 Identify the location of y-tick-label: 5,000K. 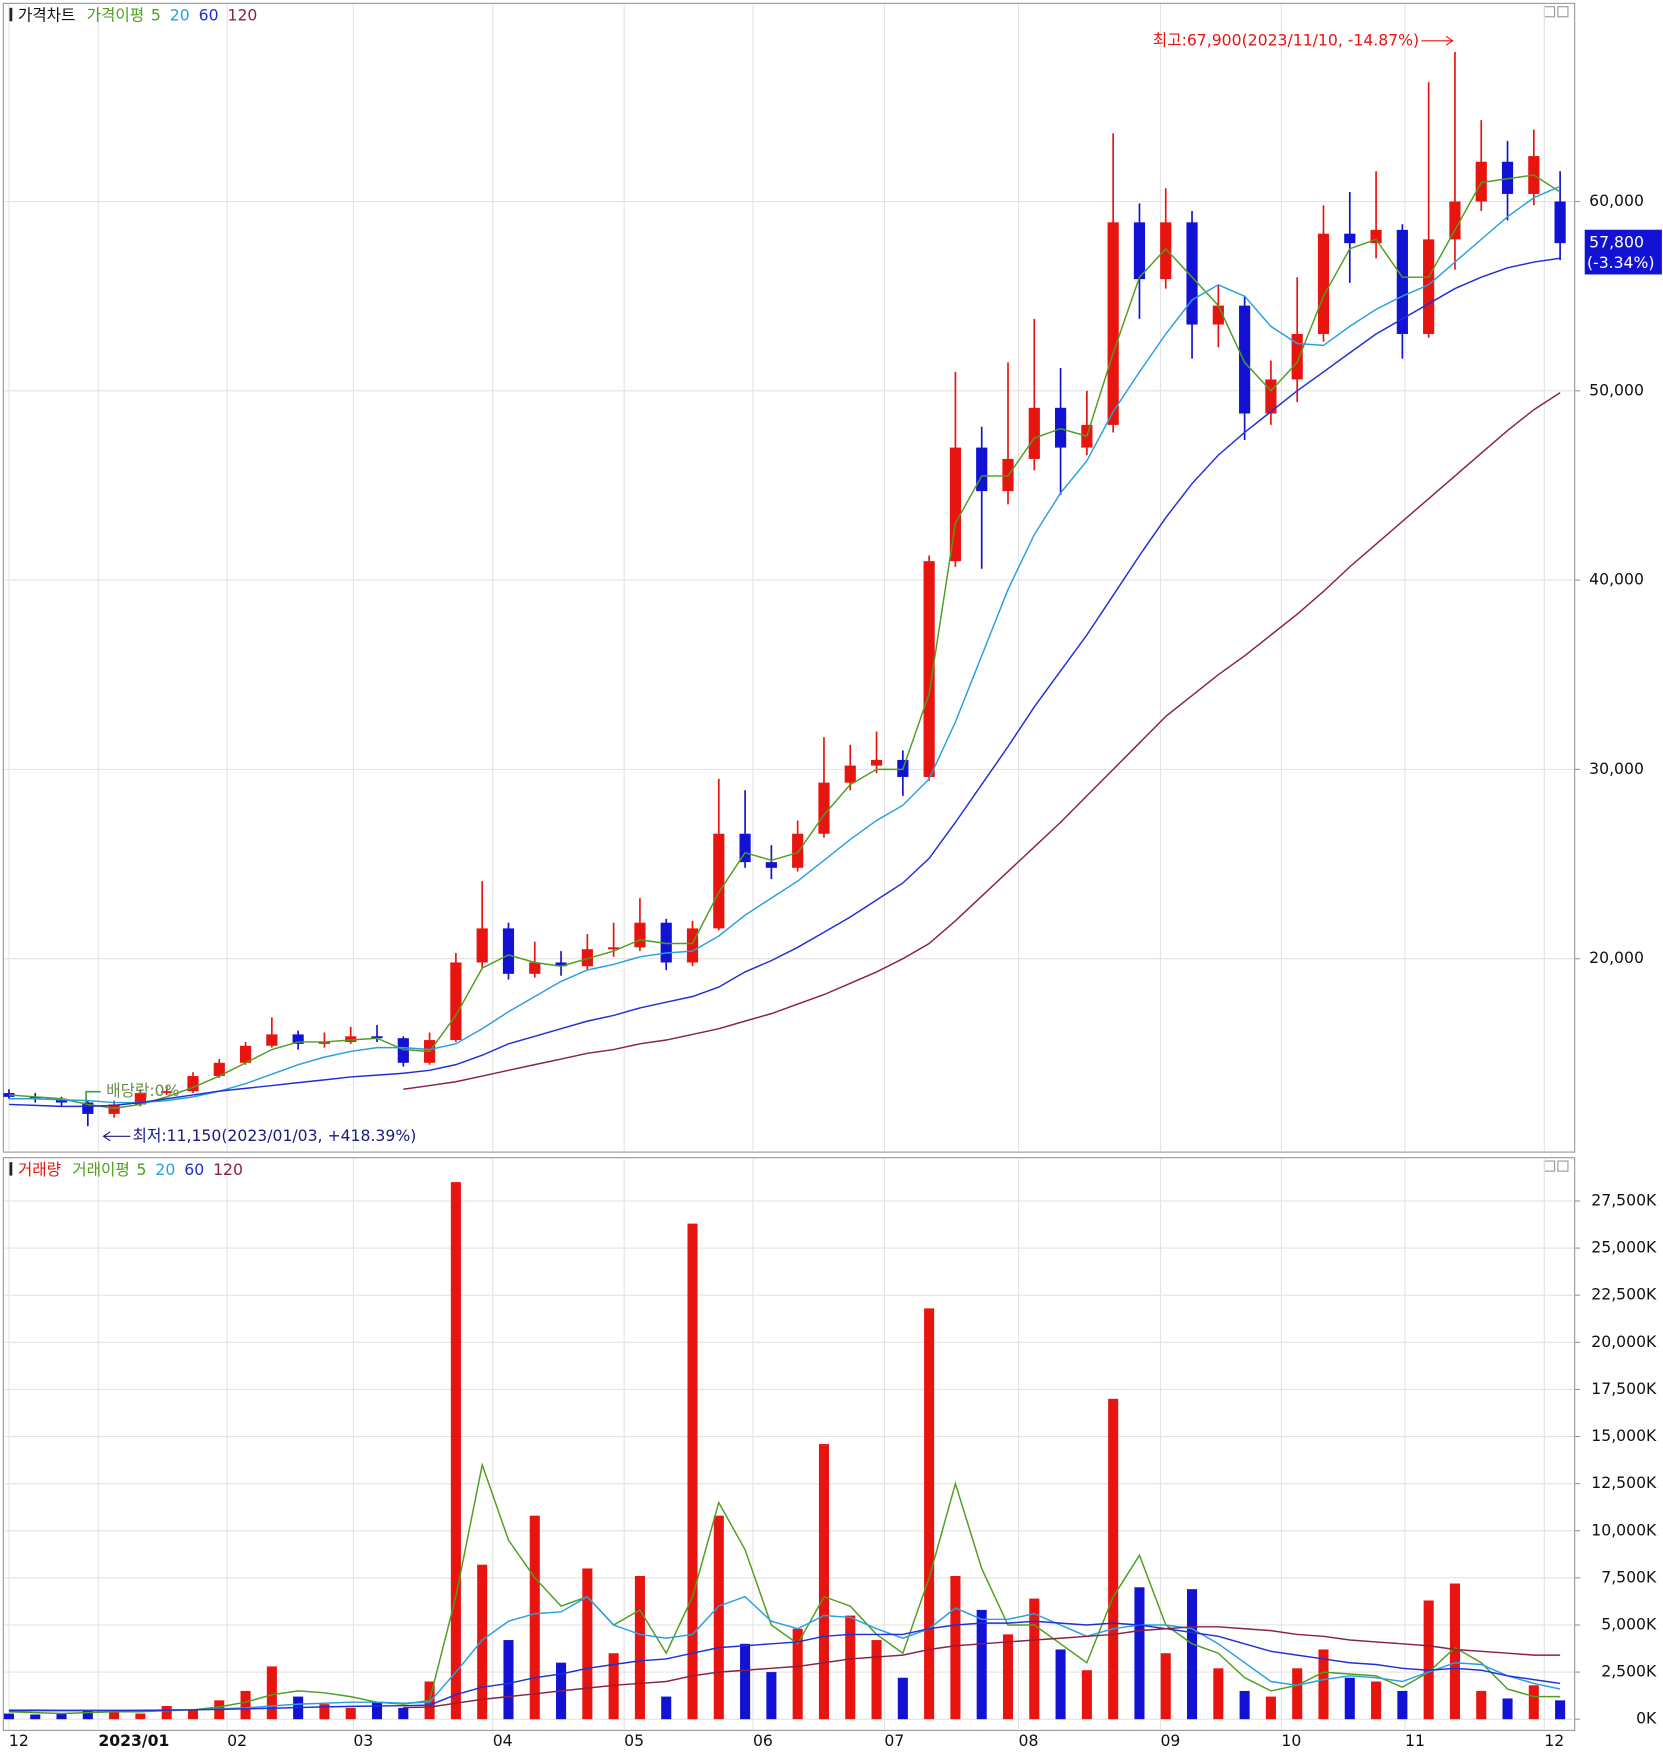
(1629, 1623).